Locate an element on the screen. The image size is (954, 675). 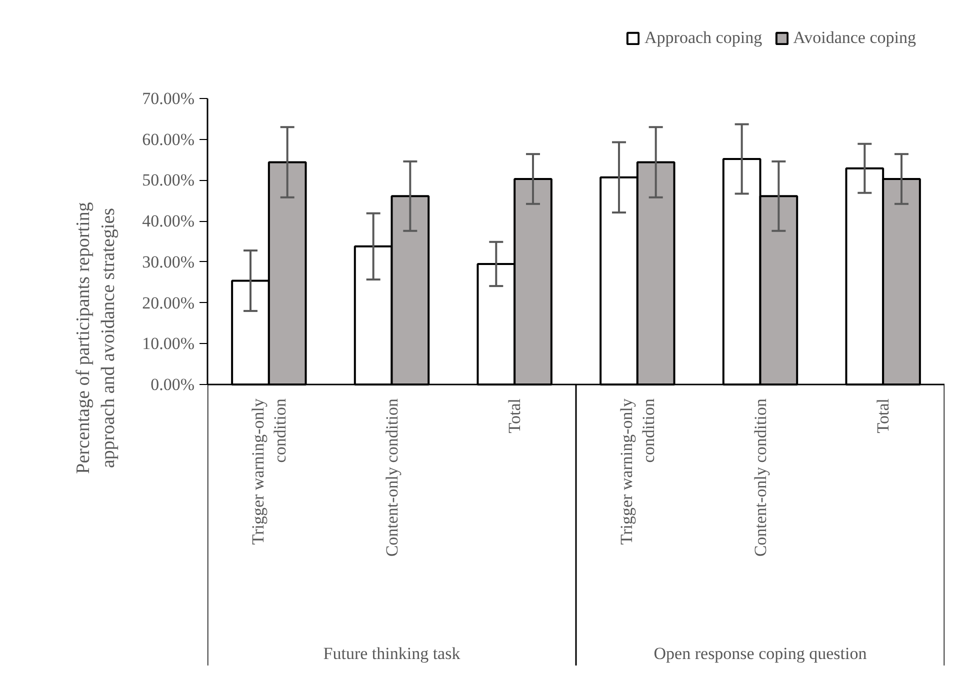
y-tick-label: 20.00% is located at coordinates (168, 302).